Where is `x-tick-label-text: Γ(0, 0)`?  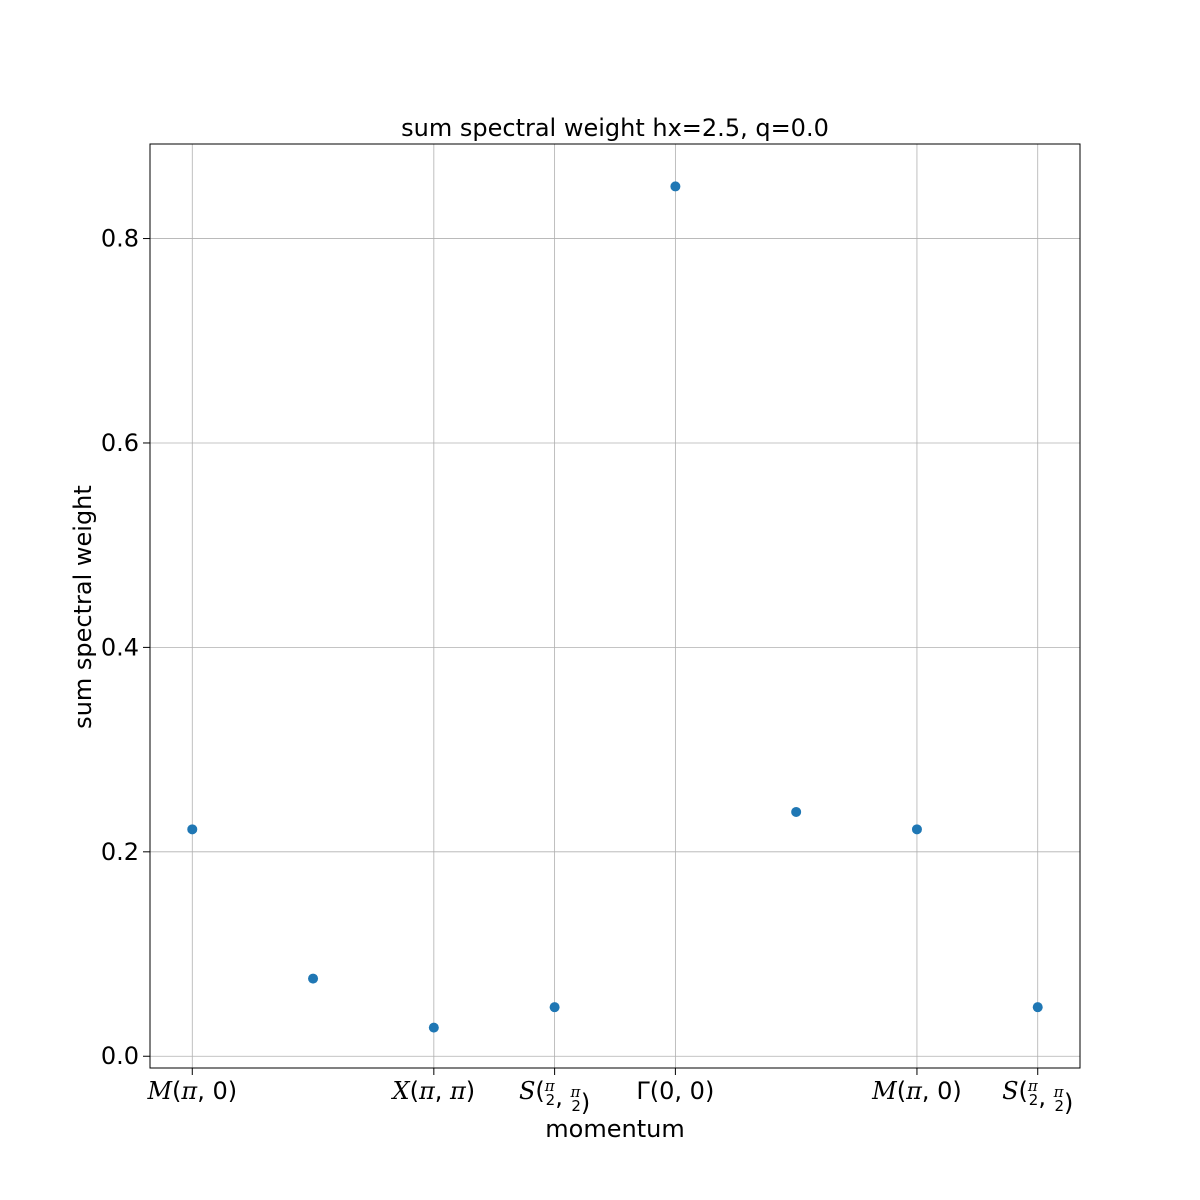
x-tick-label-text: Γ(0, 0) is located at coordinates (675, 1091).